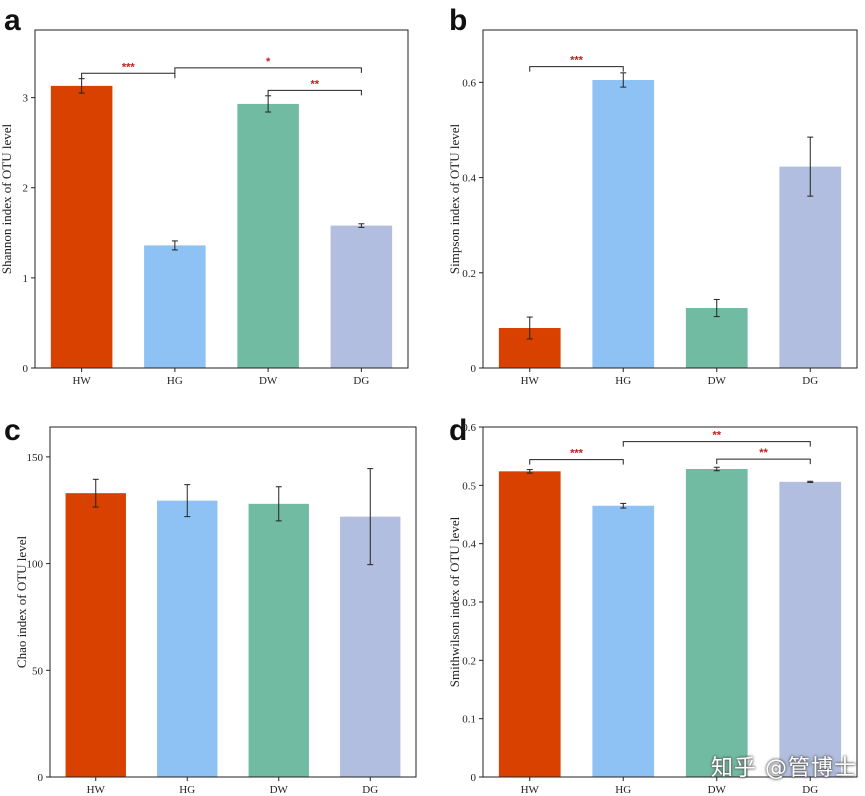  Describe the element at coordinates (12, 20) in the screenshot. I see `panel-letter: a` at that location.